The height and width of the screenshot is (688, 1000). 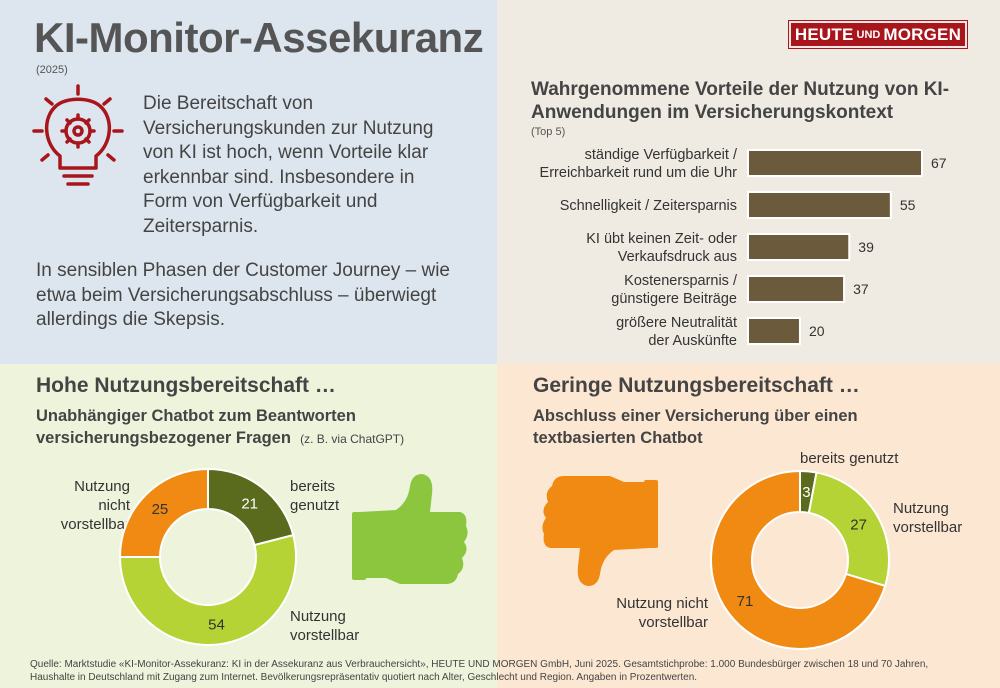 I want to click on bar-label-2-1: Verkaufsdruck aus, so click(x=677, y=257).